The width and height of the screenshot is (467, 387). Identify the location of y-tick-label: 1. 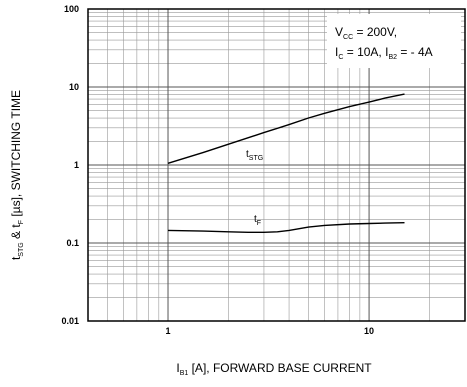
(76, 165).